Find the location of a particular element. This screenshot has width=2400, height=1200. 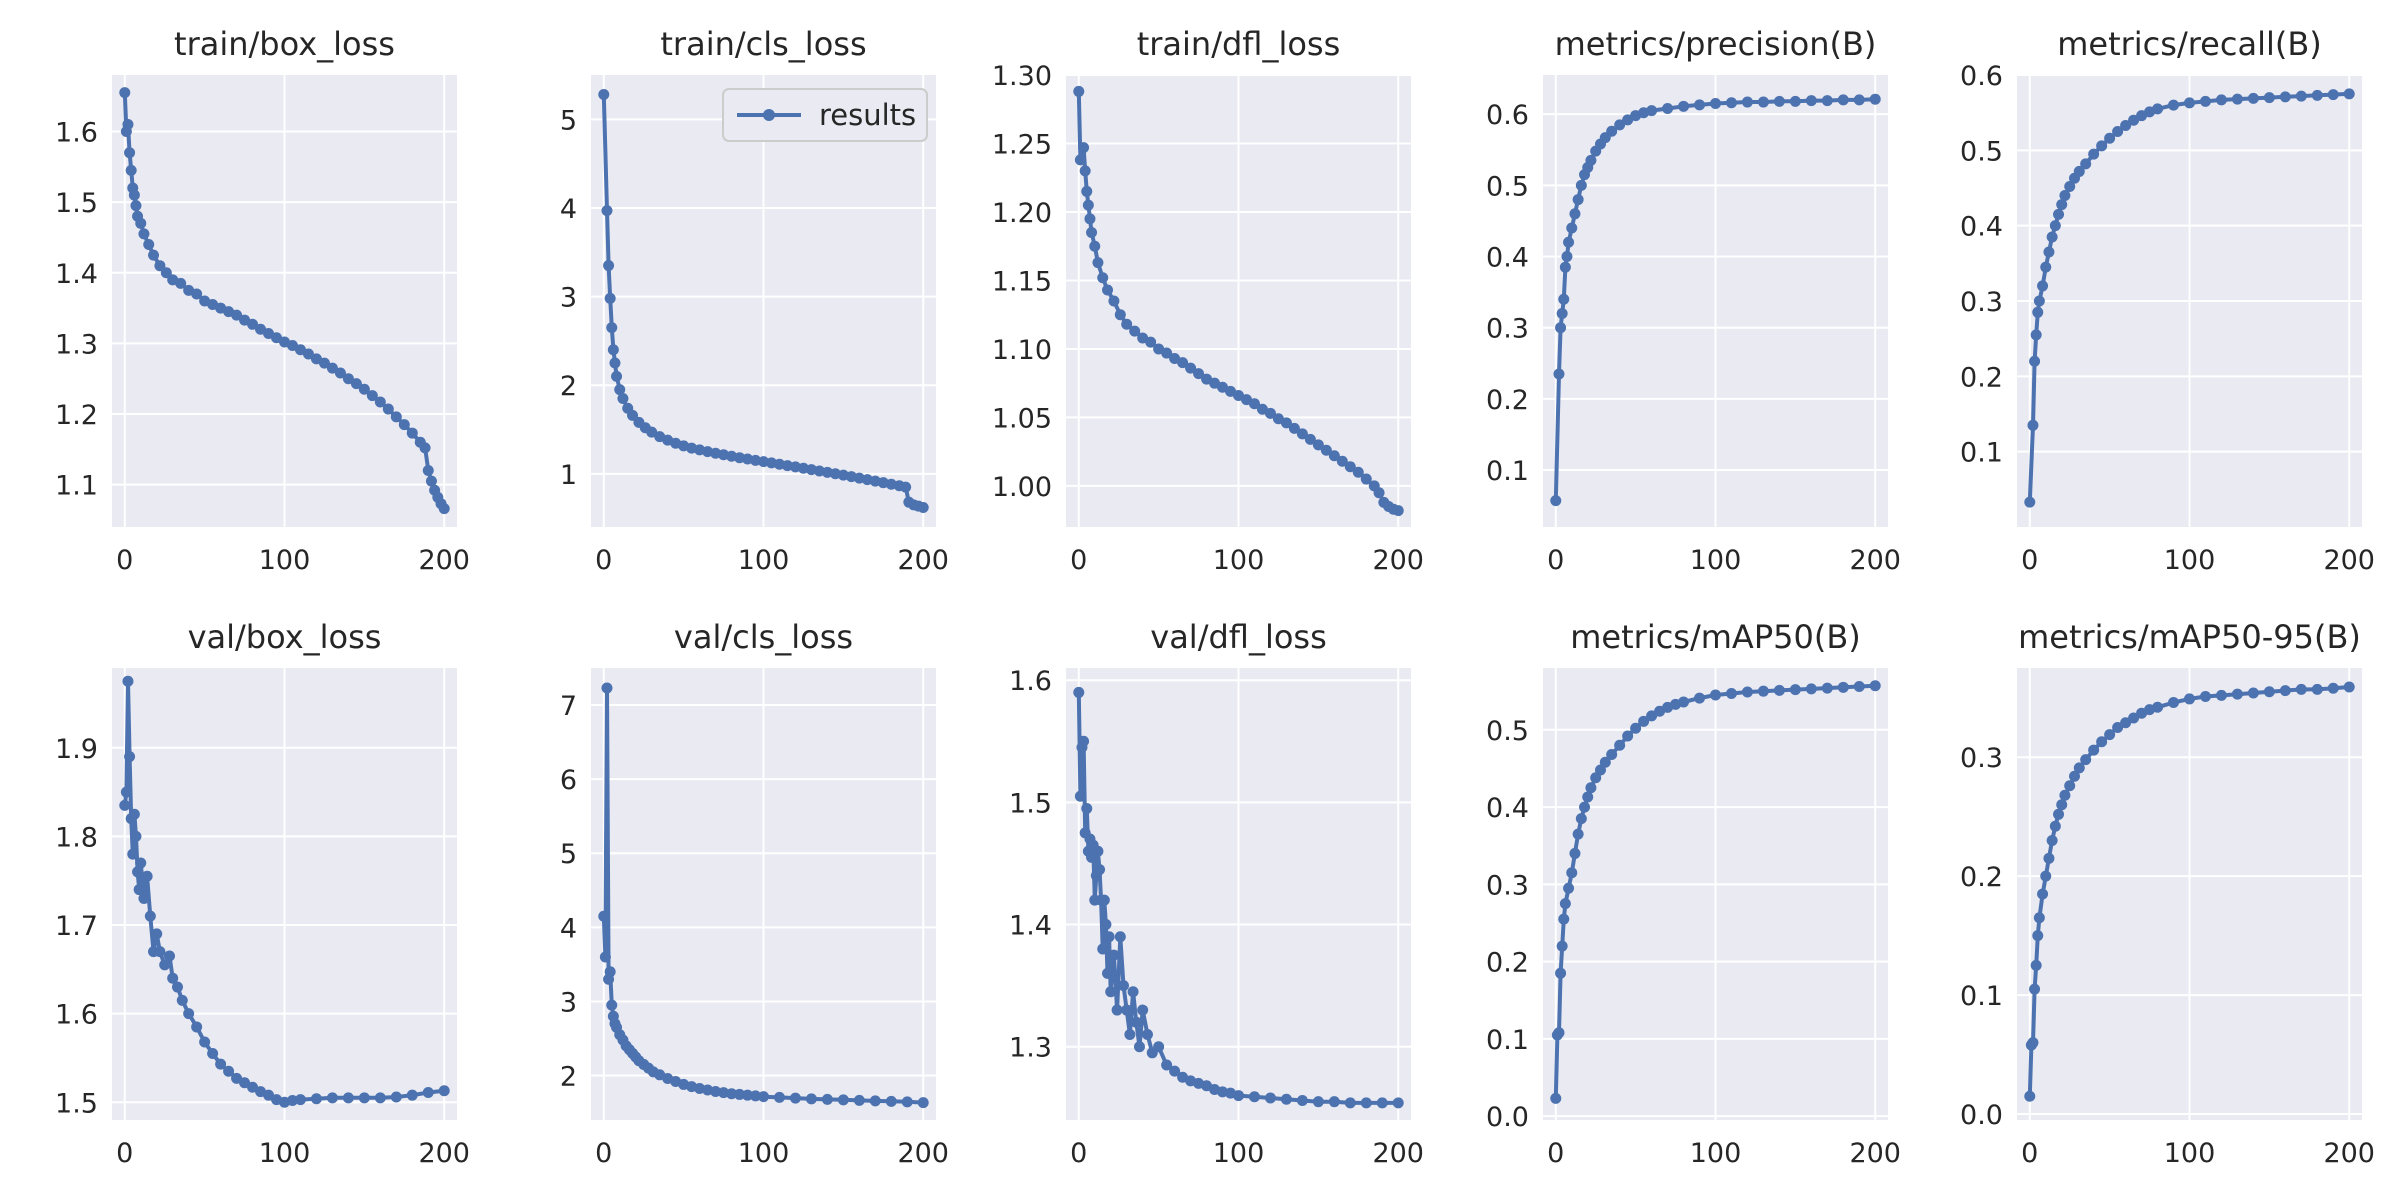

y-tick-label: 1.10 is located at coordinates (1022, 350).